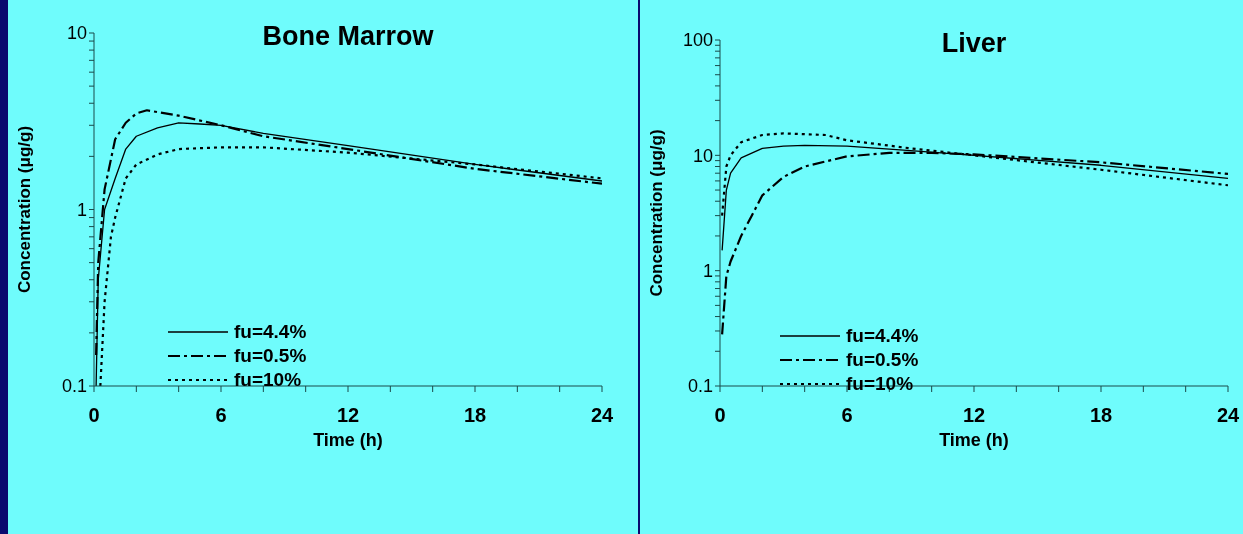 This screenshot has height=534, width=1243. I want to click on y-tick-label: 100, so click(697, 40).